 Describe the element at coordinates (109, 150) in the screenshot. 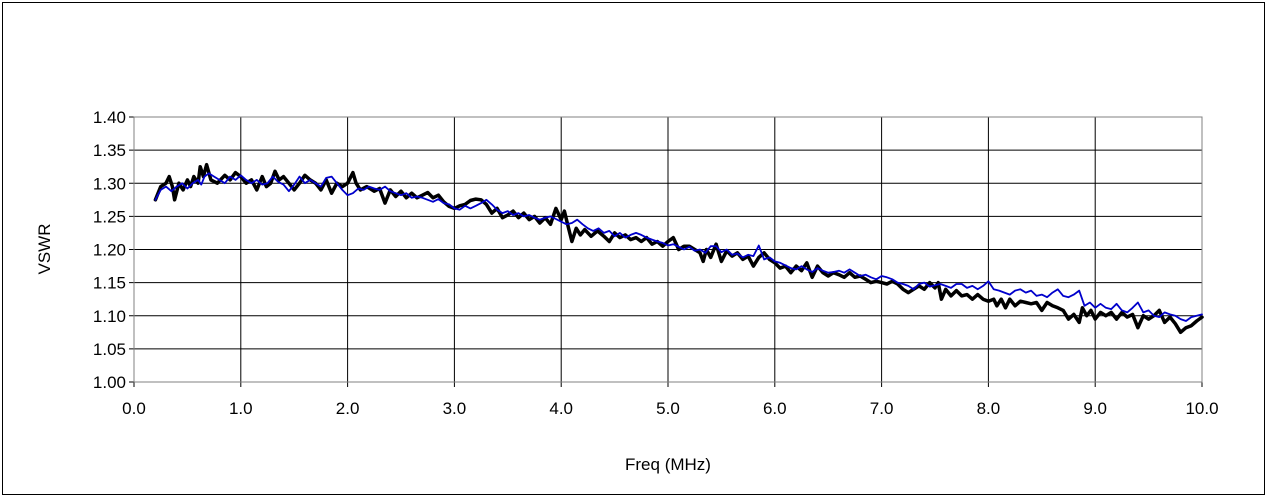

I see `y-tick-label: 1.35` at that location.